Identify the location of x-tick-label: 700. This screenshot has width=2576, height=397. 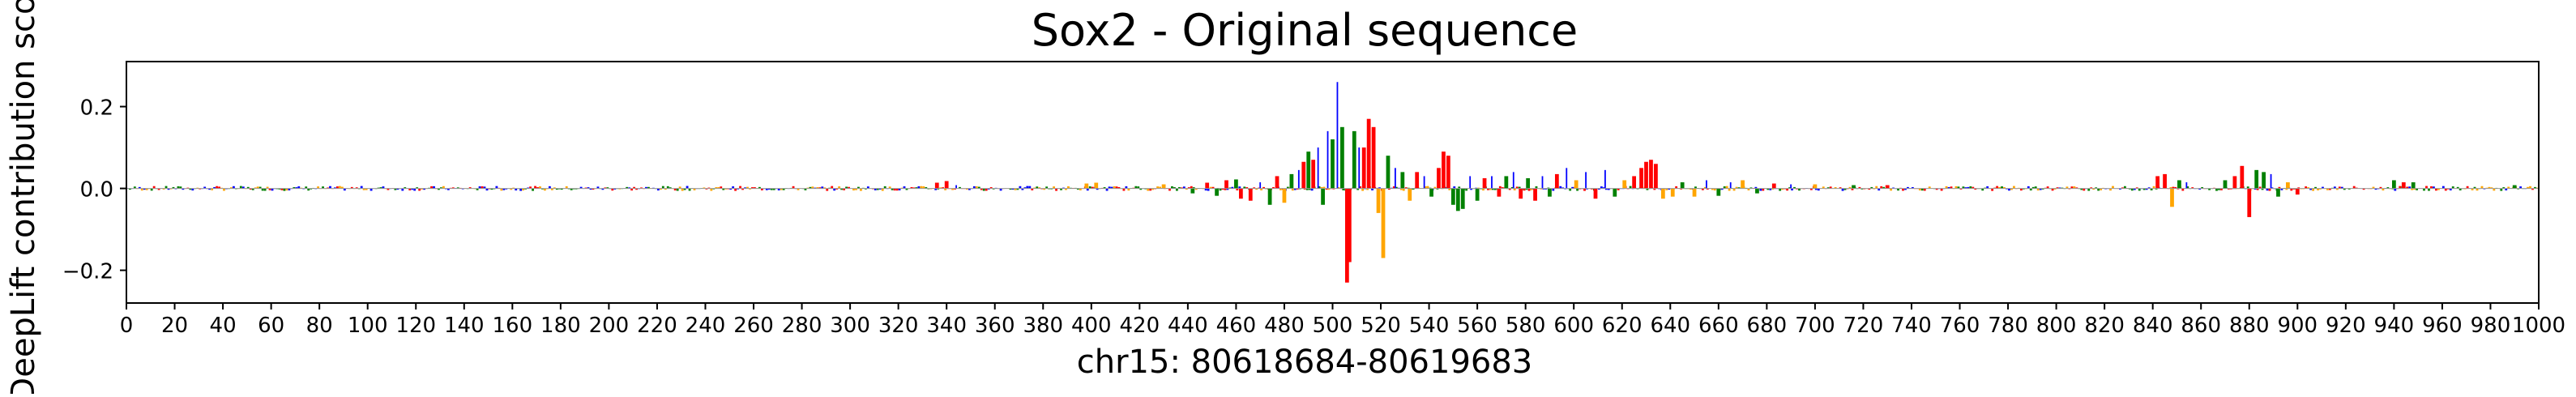
(1815, 326).